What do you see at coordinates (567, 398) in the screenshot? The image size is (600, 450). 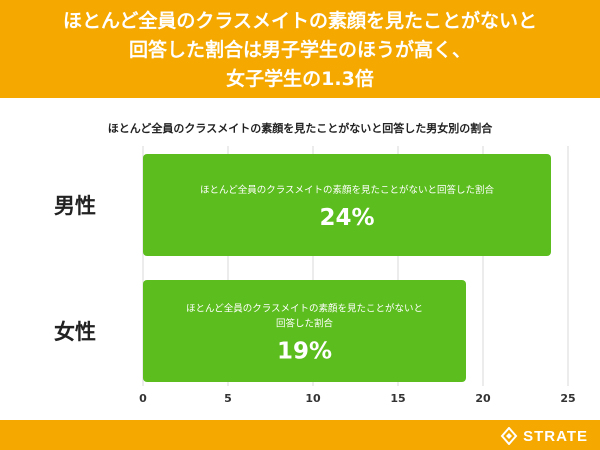 I see `x-tick-label-5: 25` at bounding box center [567, 398].